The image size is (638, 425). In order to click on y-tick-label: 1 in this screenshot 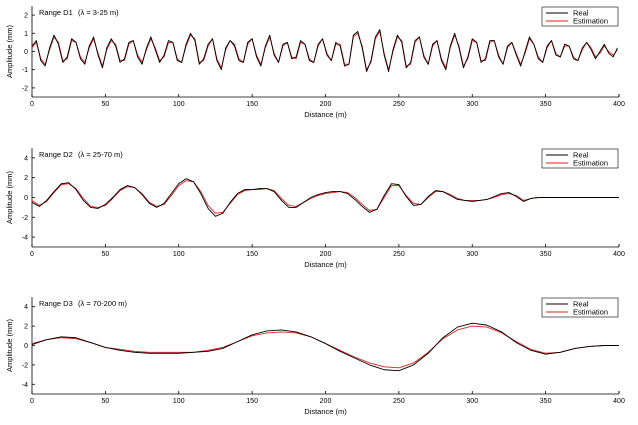, I will do `click(26, 34)`.